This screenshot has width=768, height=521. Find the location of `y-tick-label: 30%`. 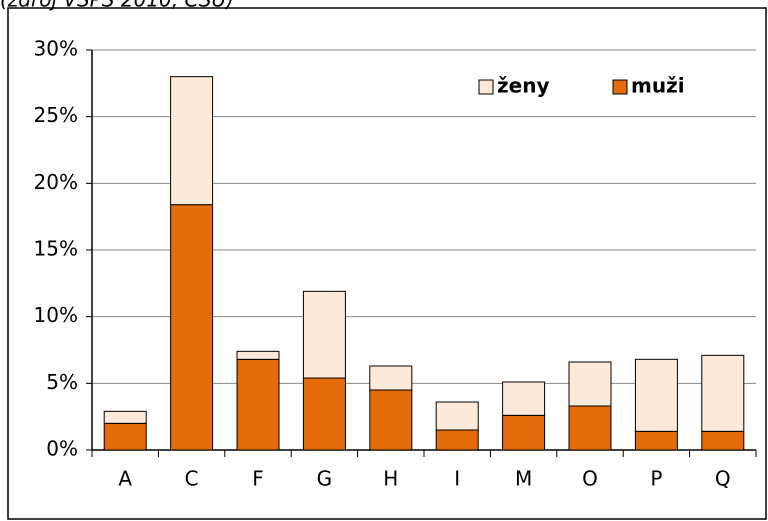

y-tick-label: 30% is located at coordinates (56, 49).